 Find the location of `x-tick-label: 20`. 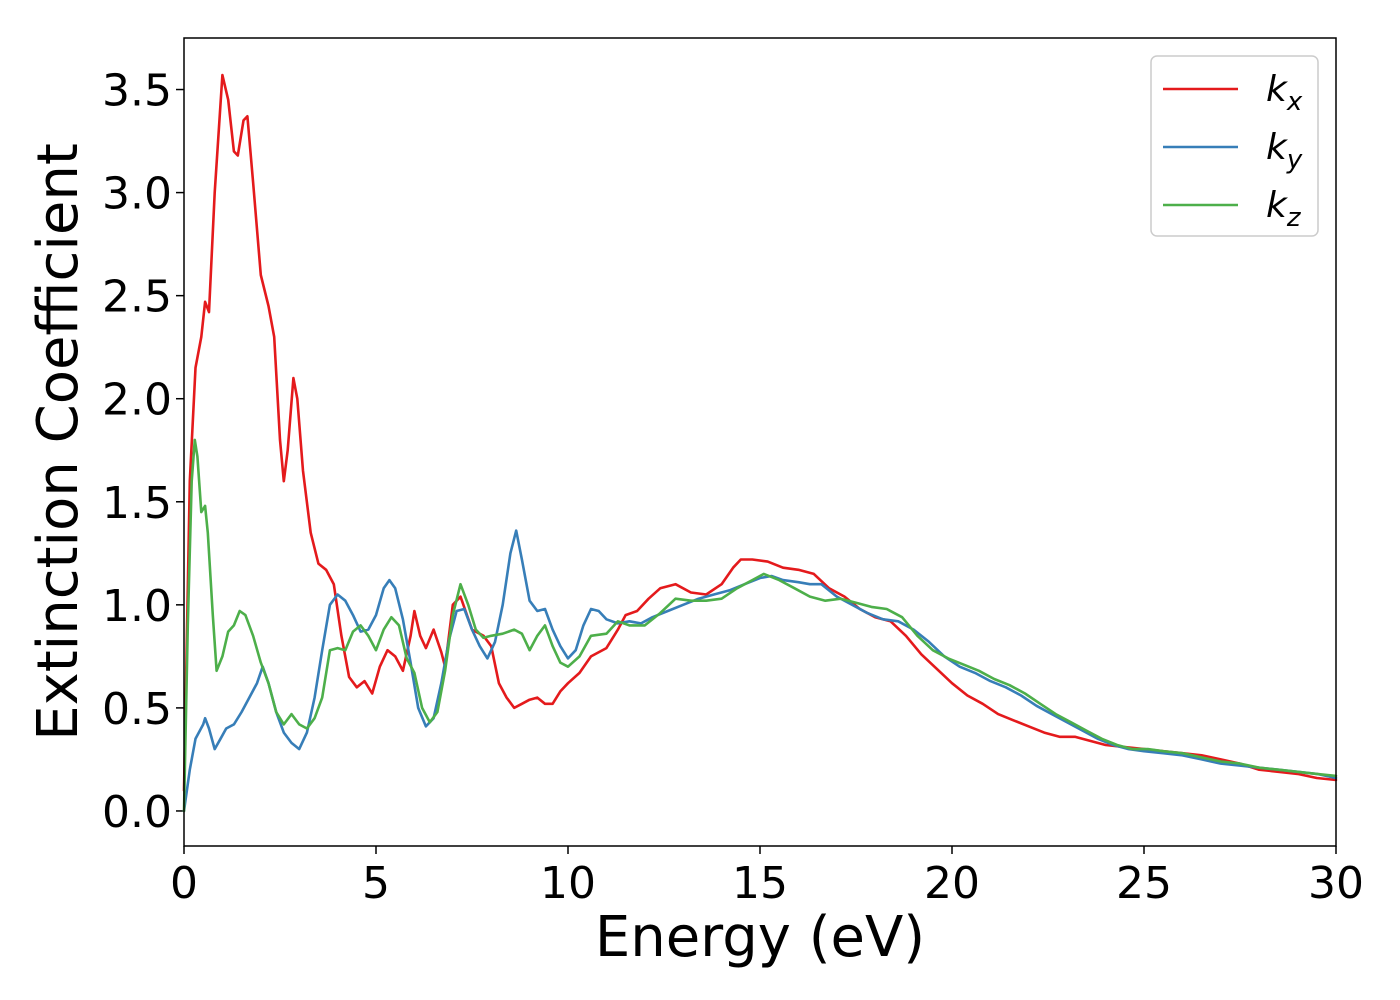

x-tick-label: 20 is located at coordinates (952, 883).